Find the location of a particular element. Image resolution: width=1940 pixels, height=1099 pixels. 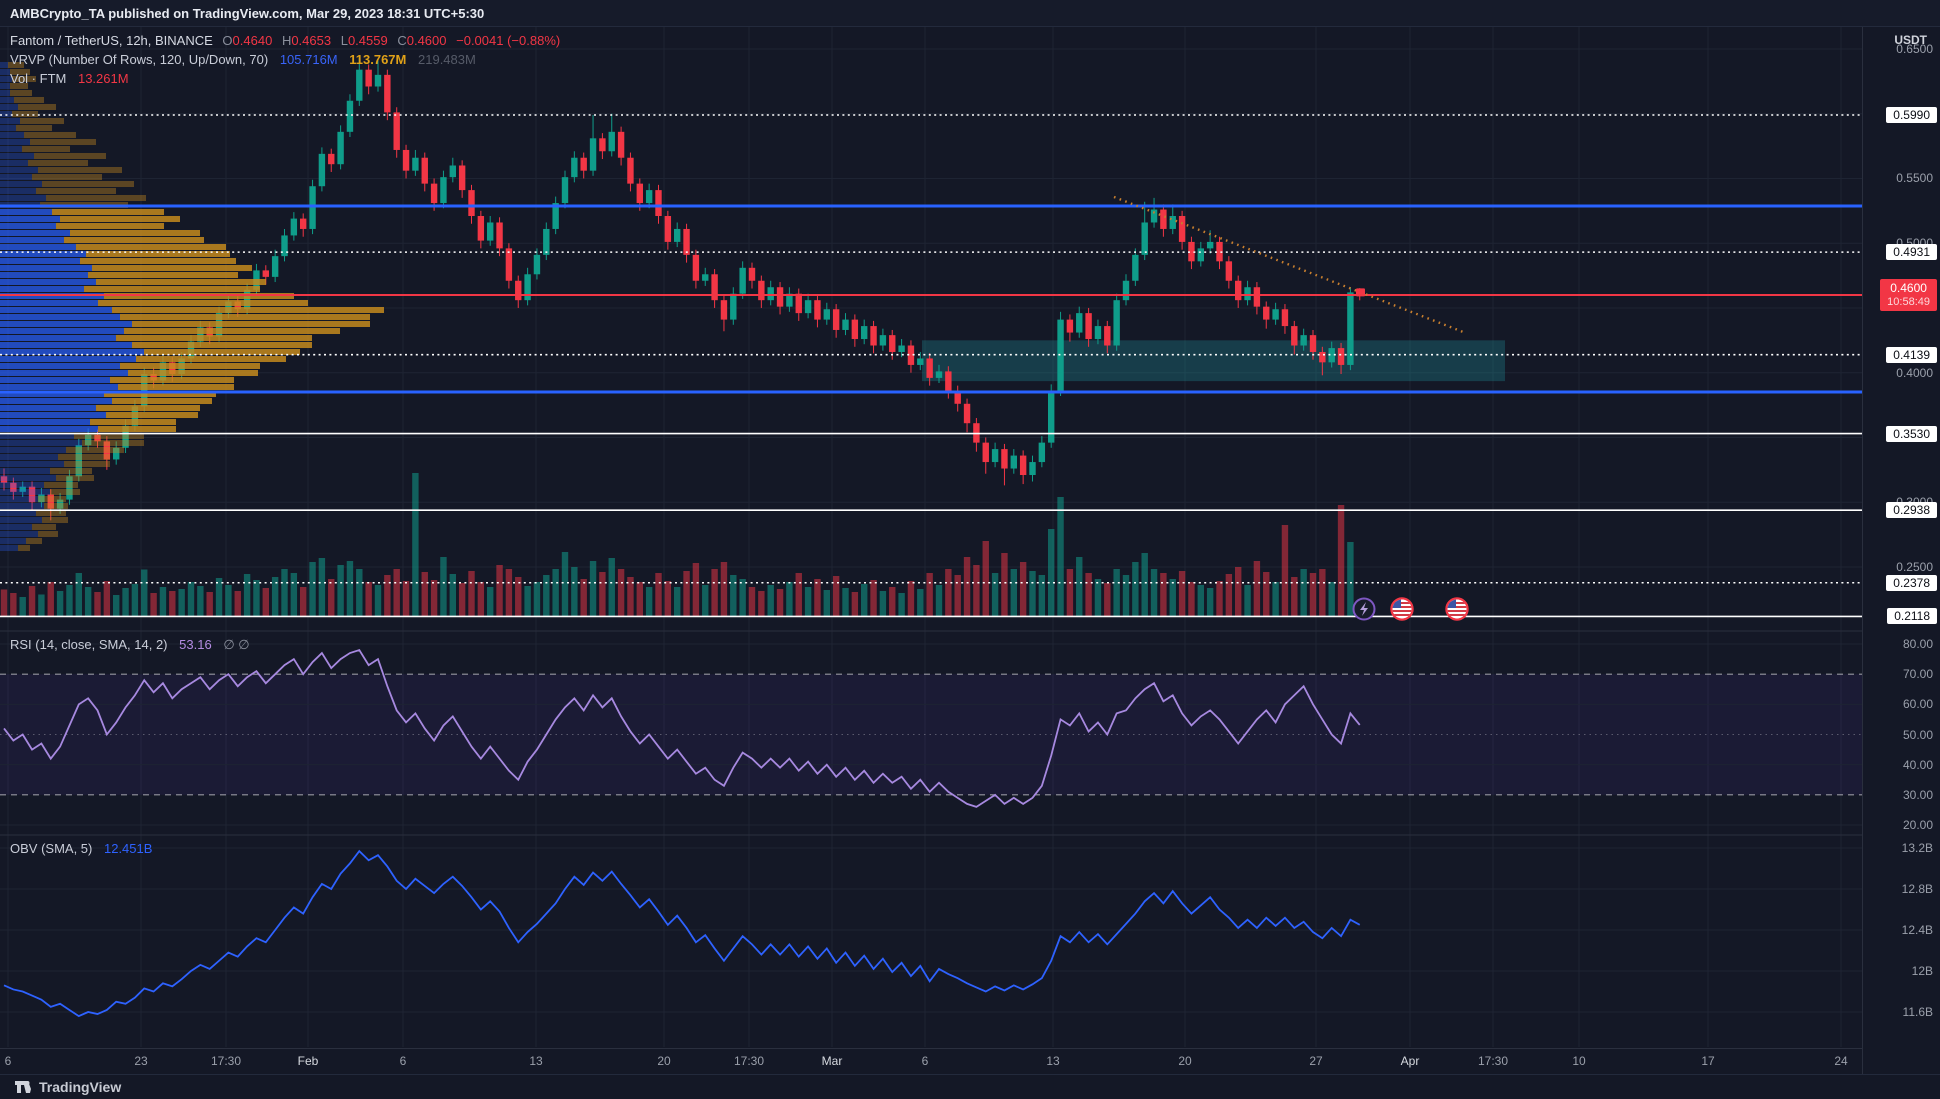

crypto-event-icon is located at coordinates (1364, 609).